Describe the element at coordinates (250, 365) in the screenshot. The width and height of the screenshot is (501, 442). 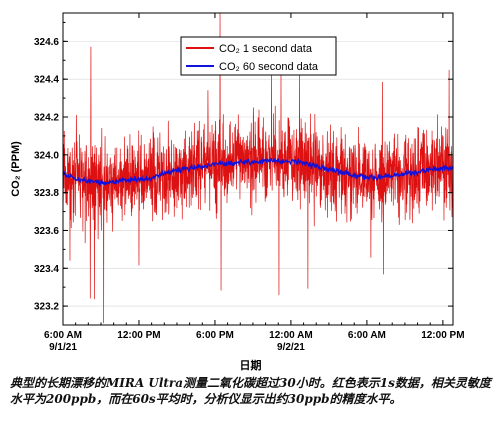
I see `x-axis-name: 日期` at that location.